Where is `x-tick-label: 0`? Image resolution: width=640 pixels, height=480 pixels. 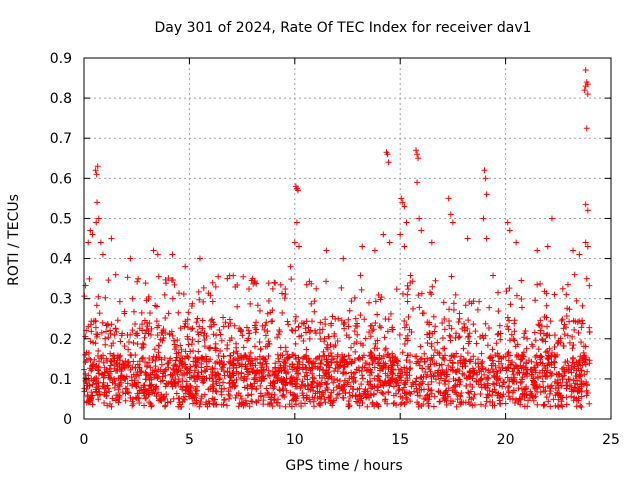 x-tick-label: 0 is located at coordinates (84, 440).